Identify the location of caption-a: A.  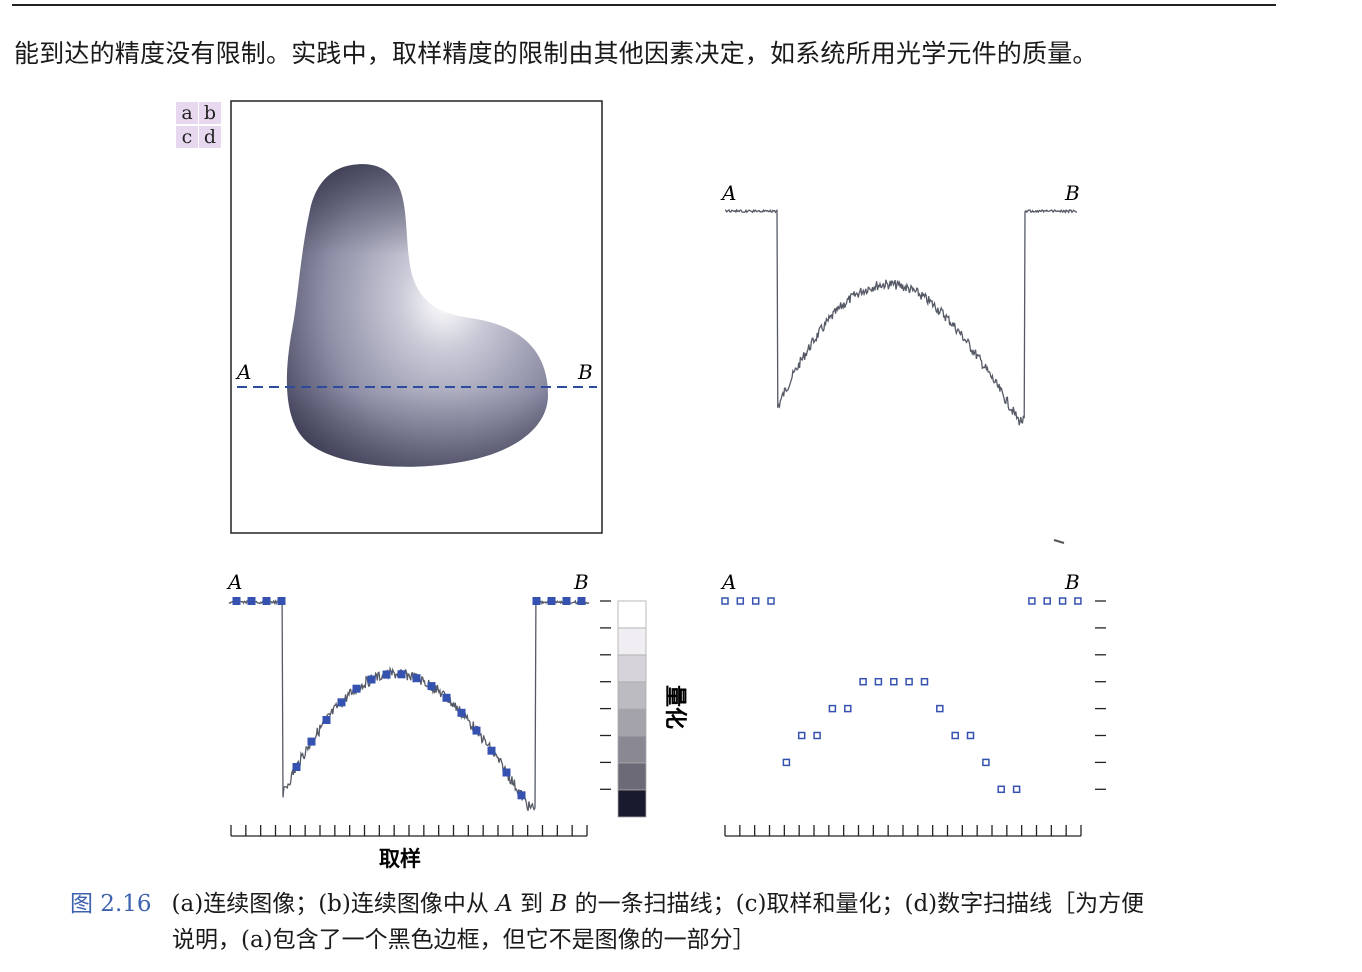
(504, 904).